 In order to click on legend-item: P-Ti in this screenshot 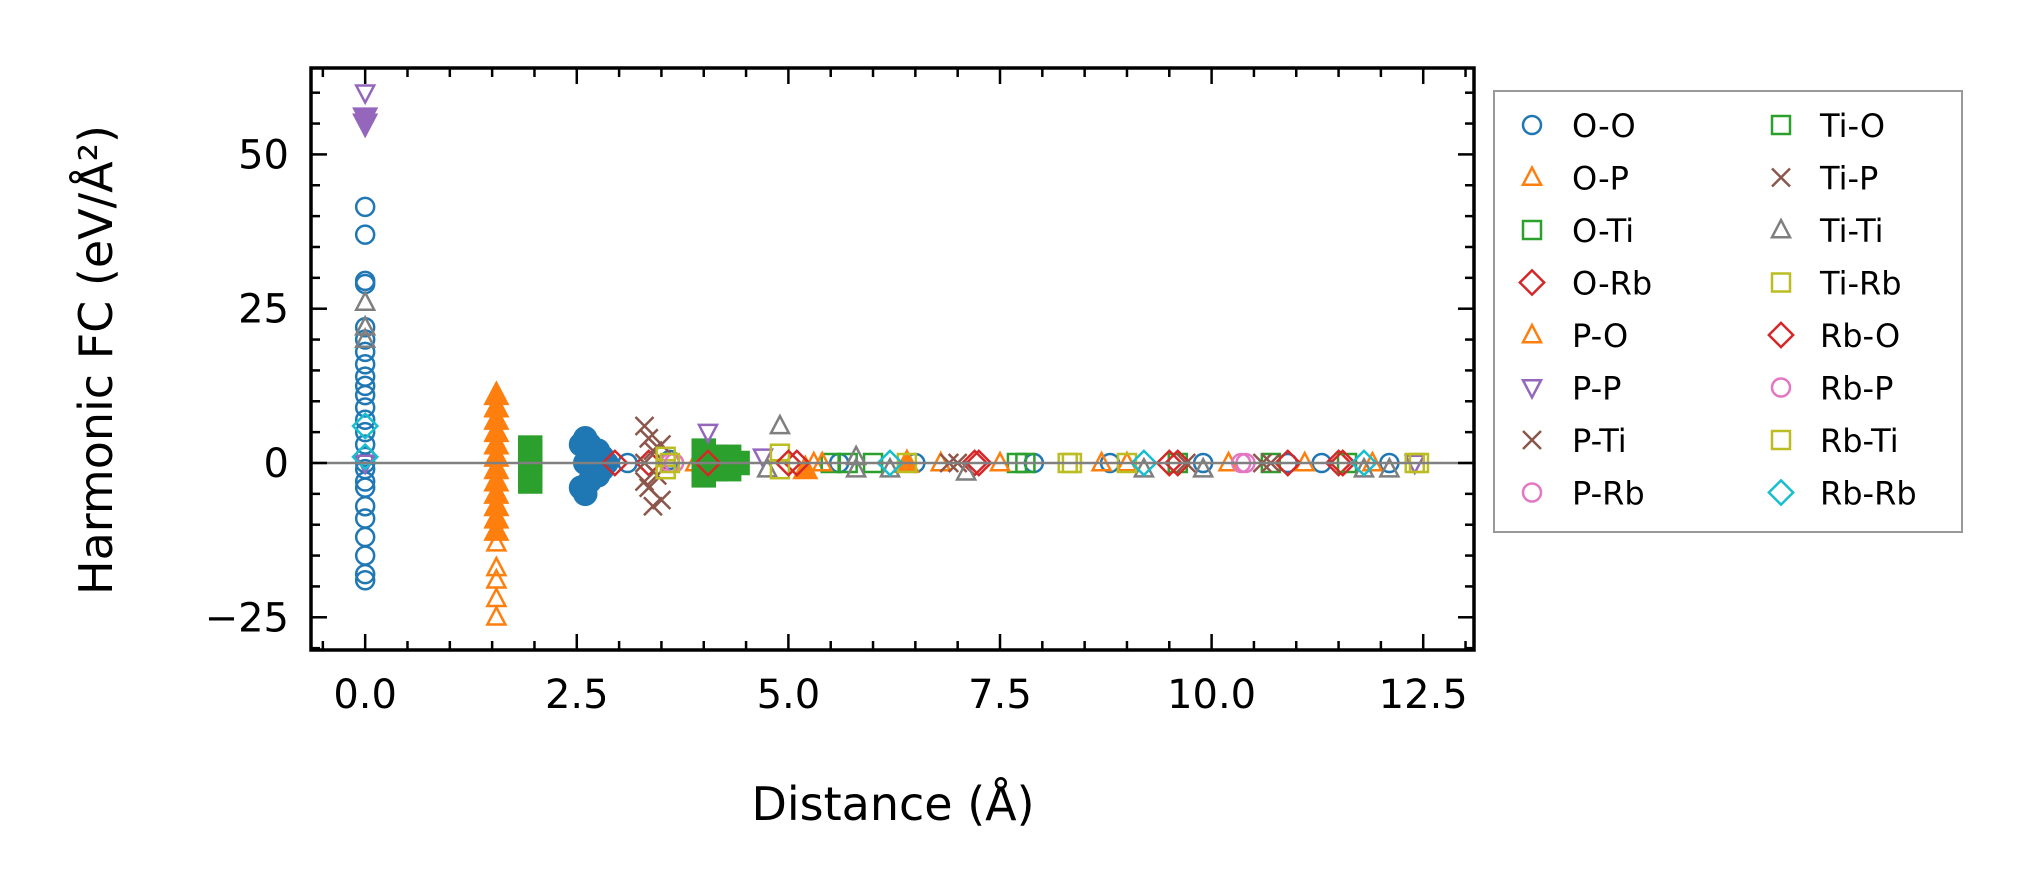, I will do `click(1574, 441)`.